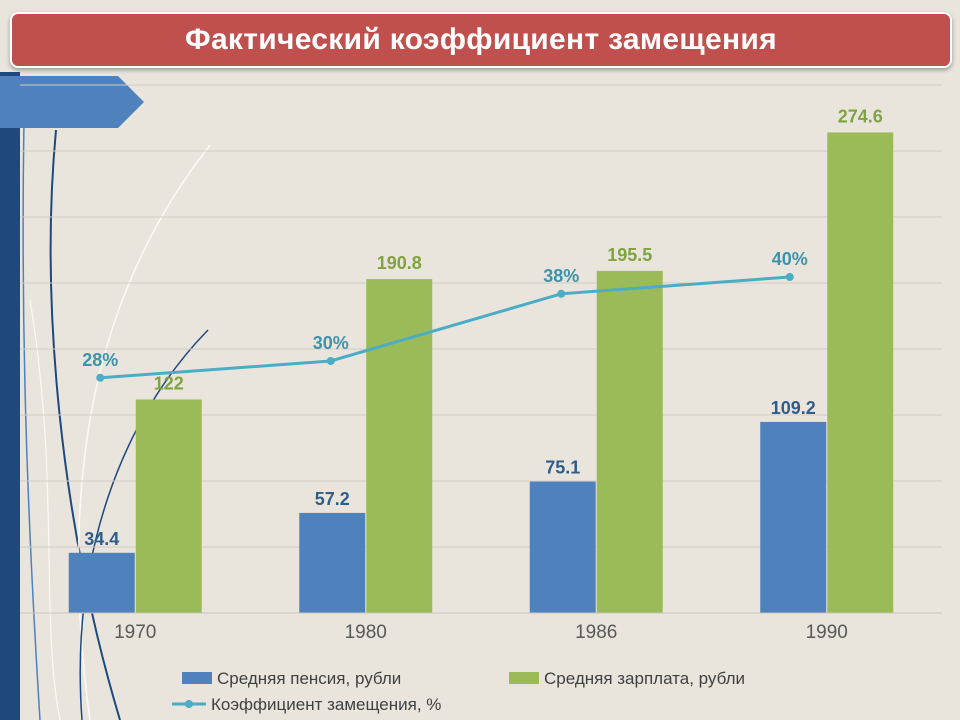 This screenshot has width=960, height=720. What do you see at coordinates (596, 632) in the screenshot?
I see `x-tick-label: 1986` at bounding box center [596, 632].